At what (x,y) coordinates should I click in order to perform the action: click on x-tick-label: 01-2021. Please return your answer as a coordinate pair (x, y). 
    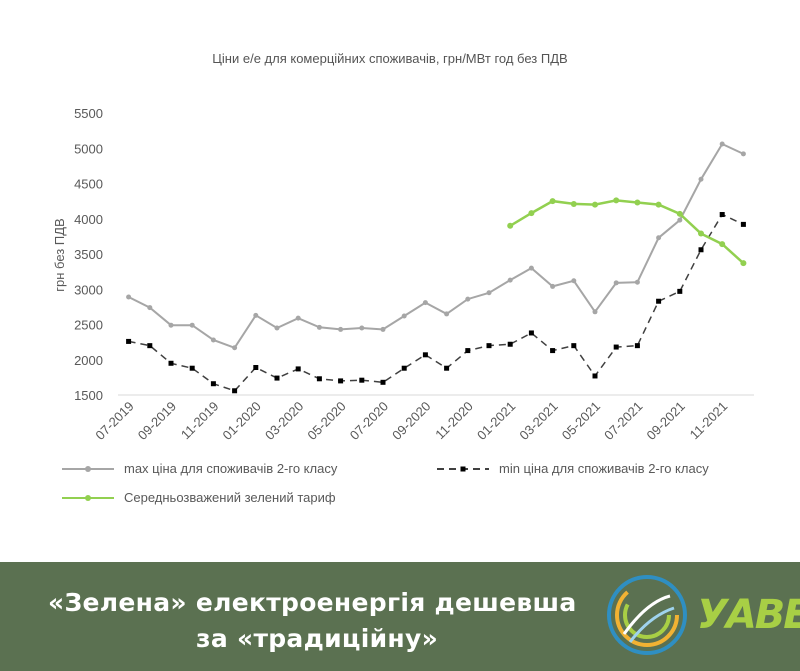
    Looking at the image, I should click on (496, 421).